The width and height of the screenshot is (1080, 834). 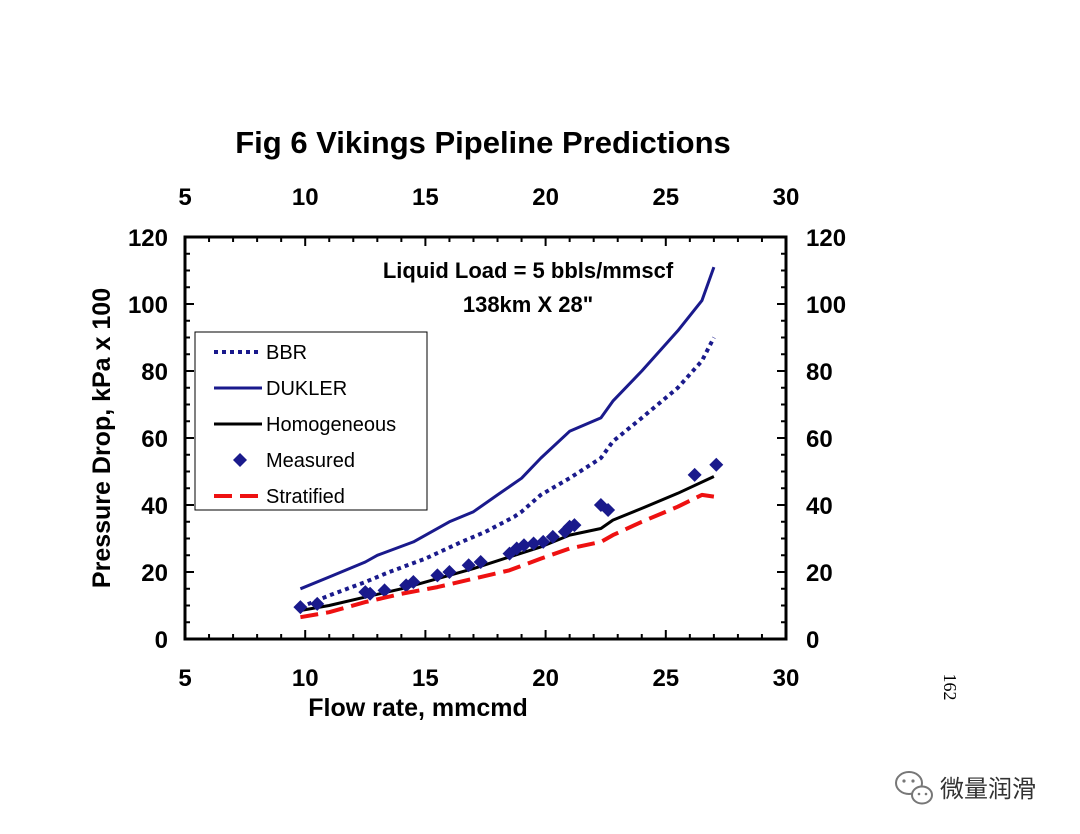 I want to click on x-tick-label-bottom: 25, so click(x=665, y=678).